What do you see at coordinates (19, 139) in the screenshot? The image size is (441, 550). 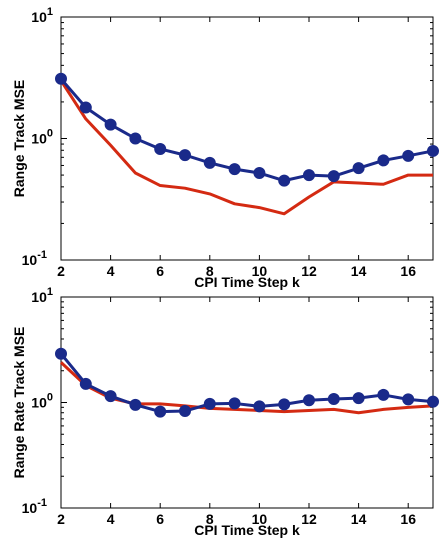 I see `y-axis-label: Range Track MSE` at bounding box center [19, 139].